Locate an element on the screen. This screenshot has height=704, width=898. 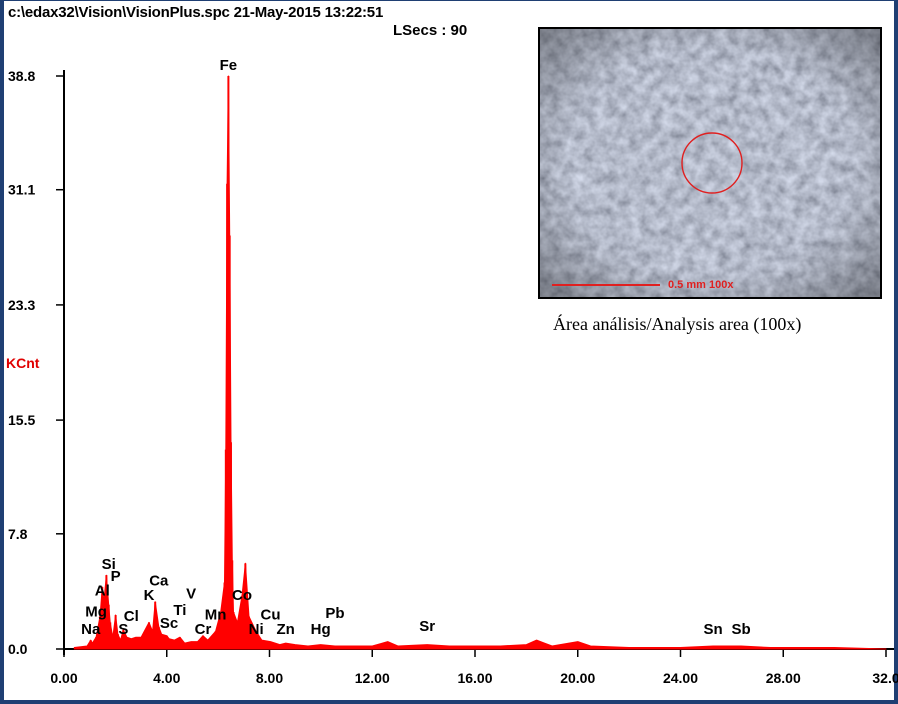
x-tick-label: 12.00 is located at coordinates (372, 678).